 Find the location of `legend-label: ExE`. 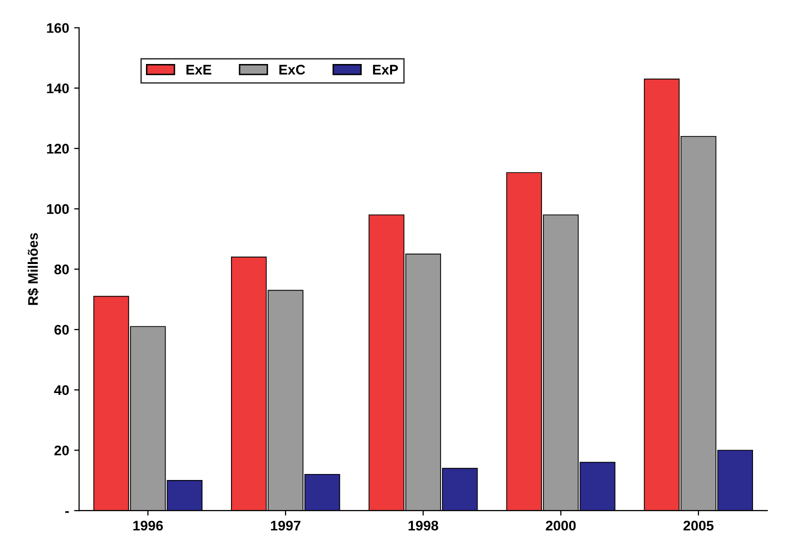

legend-label: ExE is located at coordinates (199, 69).